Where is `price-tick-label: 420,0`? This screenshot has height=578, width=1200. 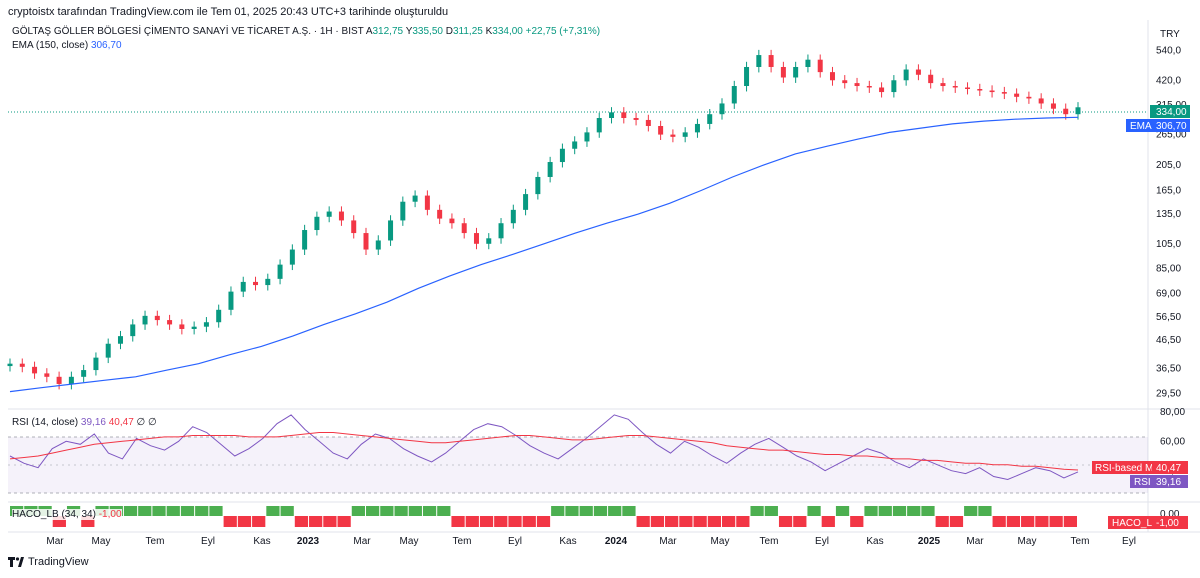
price-tick-label: 420,0 is located at coordinates (1168, 80).